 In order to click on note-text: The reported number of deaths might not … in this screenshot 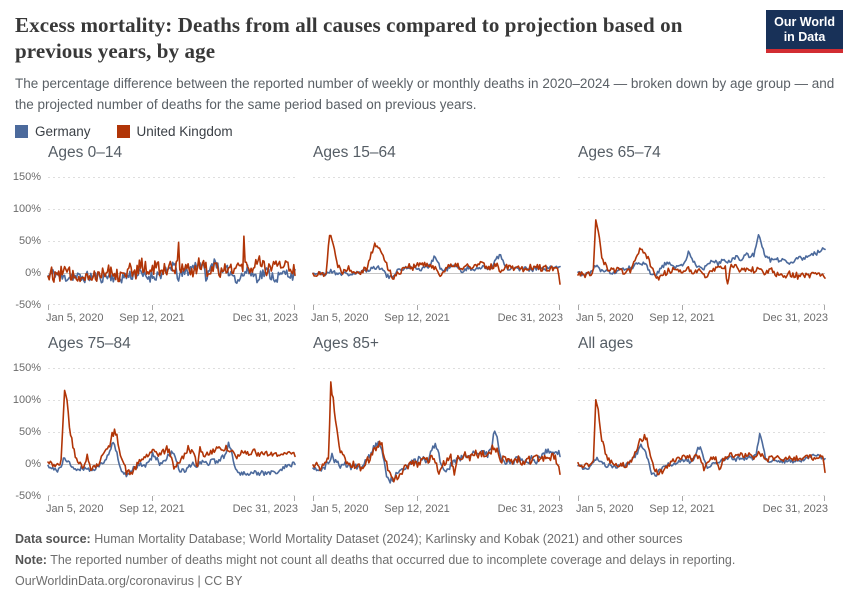, I will do `click(393, 560)`.